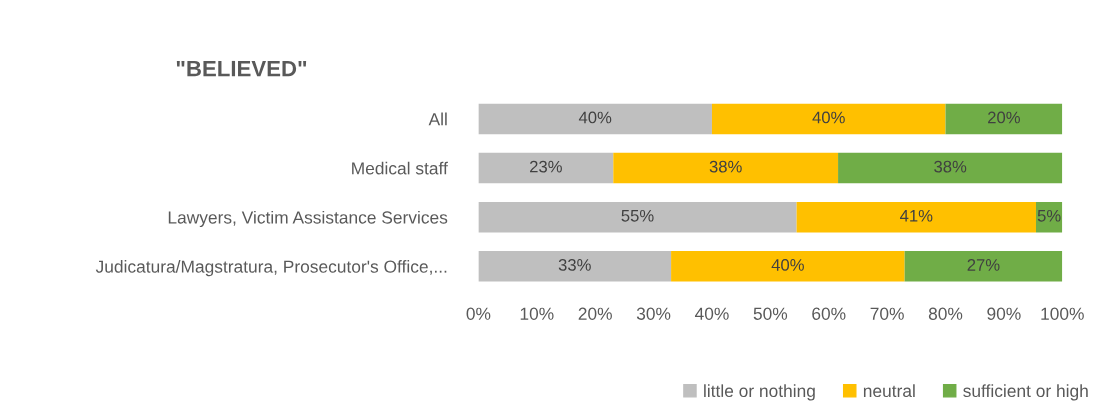 This screenshot has width=1110, height=412. I want to click on legend-label: sufficient or high, so click(1025, 392).